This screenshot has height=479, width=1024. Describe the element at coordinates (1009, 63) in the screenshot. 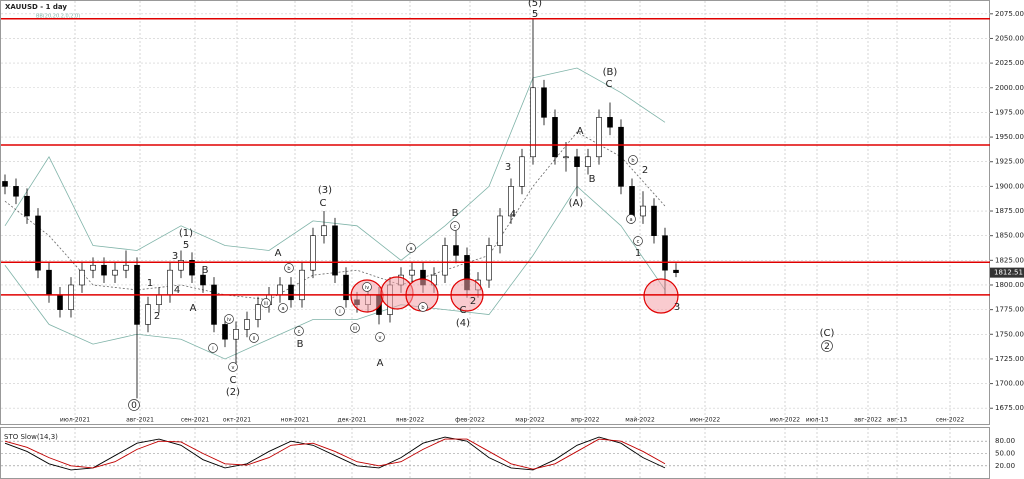

I see `y-tick-label: 2025.00` at that location.